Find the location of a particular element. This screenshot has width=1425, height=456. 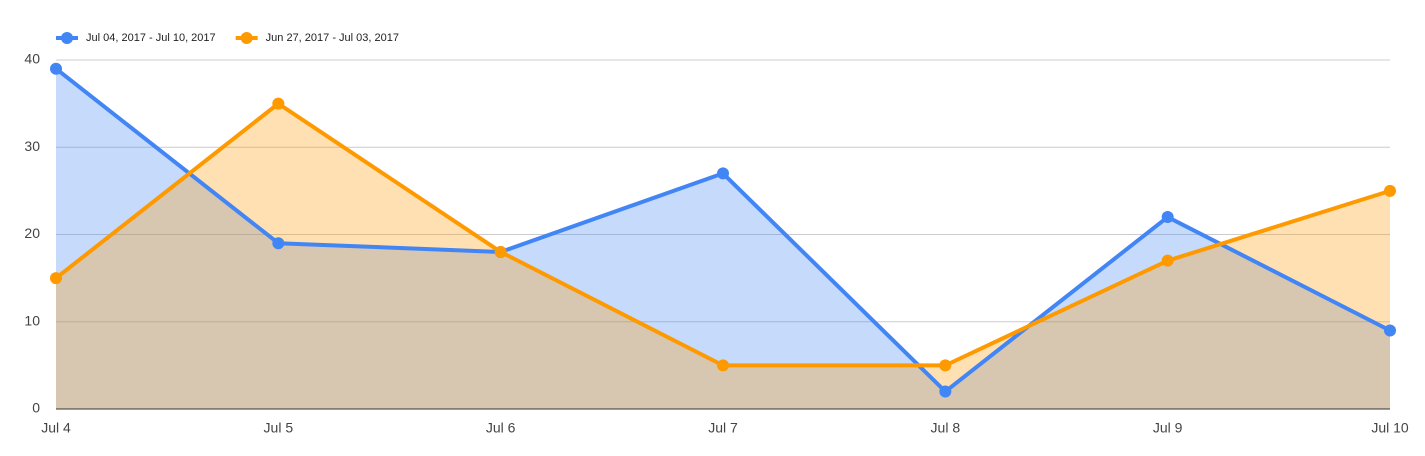

x-tick-label: Jul 5 is located at coordinates (279, 428).